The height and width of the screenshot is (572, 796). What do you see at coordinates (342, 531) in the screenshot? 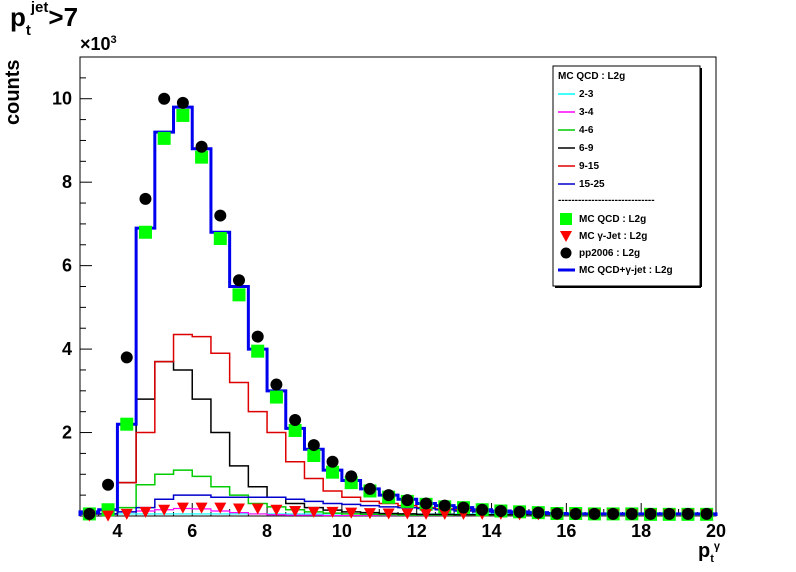
I see `x-tick-label: 10` at bounding box center [342, 531].